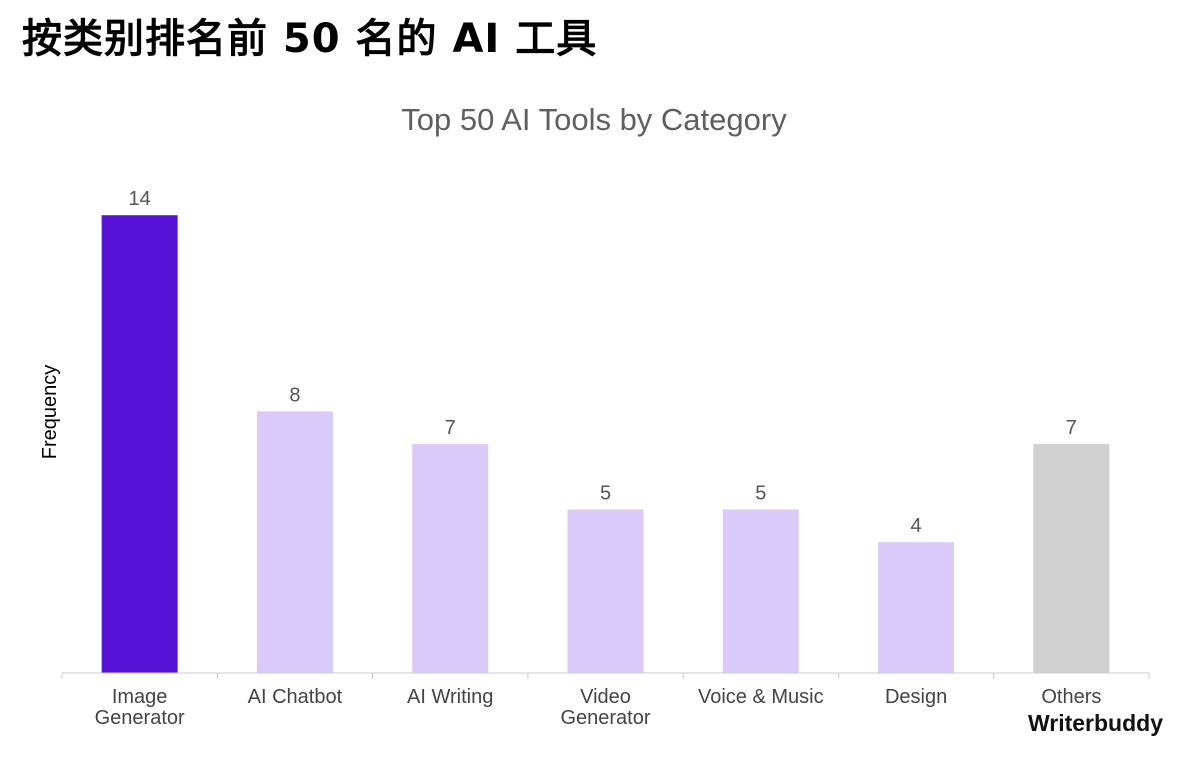 The height and width of the screenshot is (761, 1200). I want to click on x-tick-label: Design, so click(916, 697).